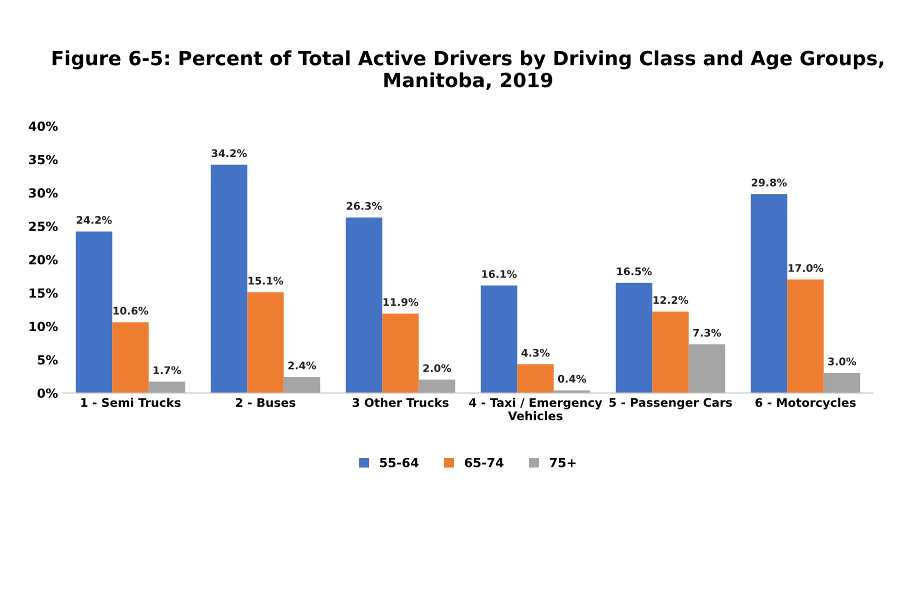 Image resolution: width=900 pixels, height=600 pixels. Describe the element at coordinates (44, 327) in the screenshot. I see `y-tick-label: 10%` at that location.